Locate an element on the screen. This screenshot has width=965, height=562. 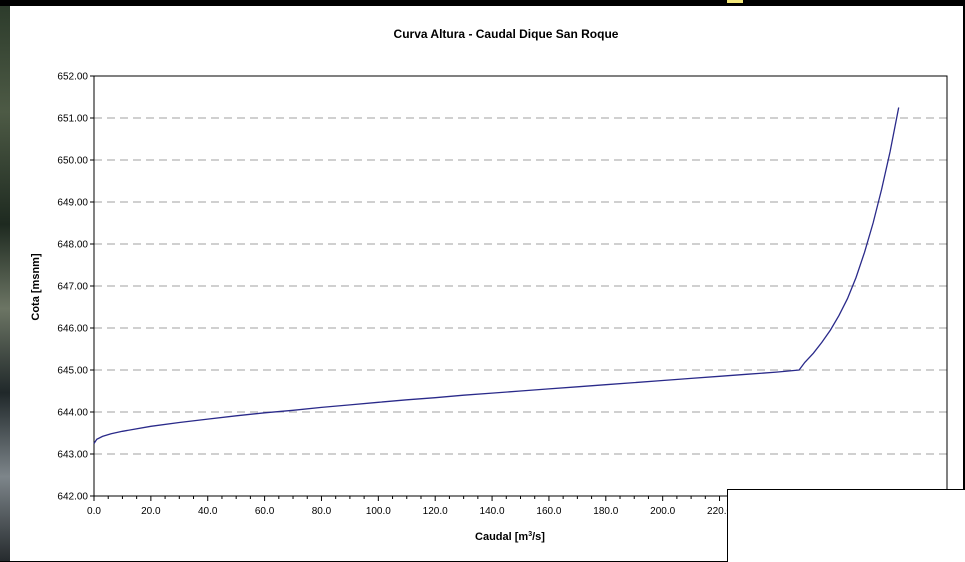
x-tick-label: 120.0 is located at coordinates (435, 511).